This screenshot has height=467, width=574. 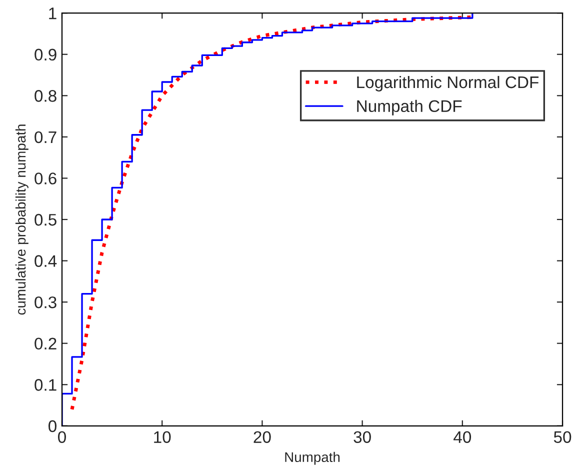 What do you see at coordinates (409, 108) in the screenshot?
I see `legend-label: Numpath CDF` at bounding box center [409, 108].